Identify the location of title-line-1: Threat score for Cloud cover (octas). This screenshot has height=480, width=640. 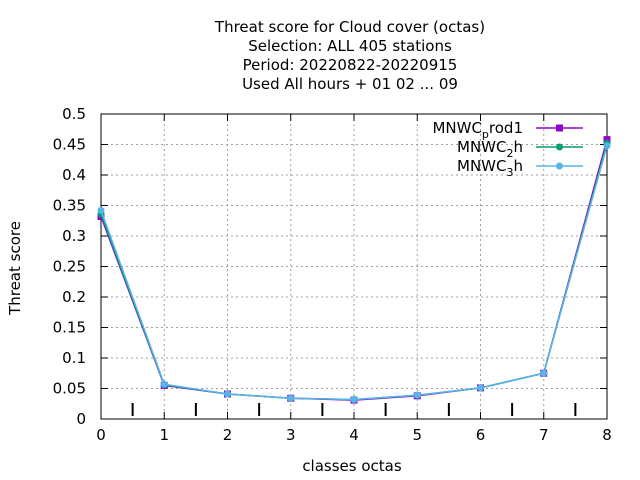
(349, 27).